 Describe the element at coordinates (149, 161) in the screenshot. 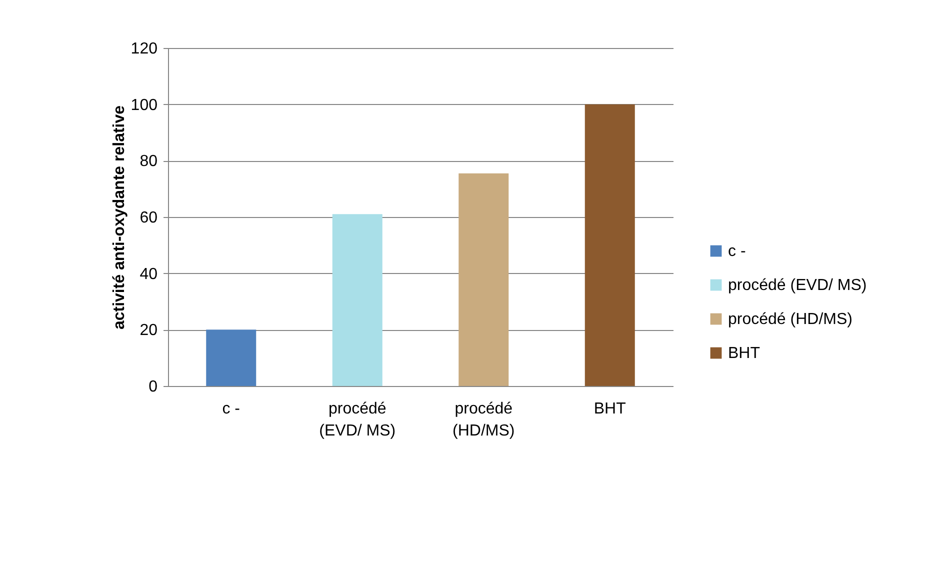

I see `y-tick-label: 80` at that location.